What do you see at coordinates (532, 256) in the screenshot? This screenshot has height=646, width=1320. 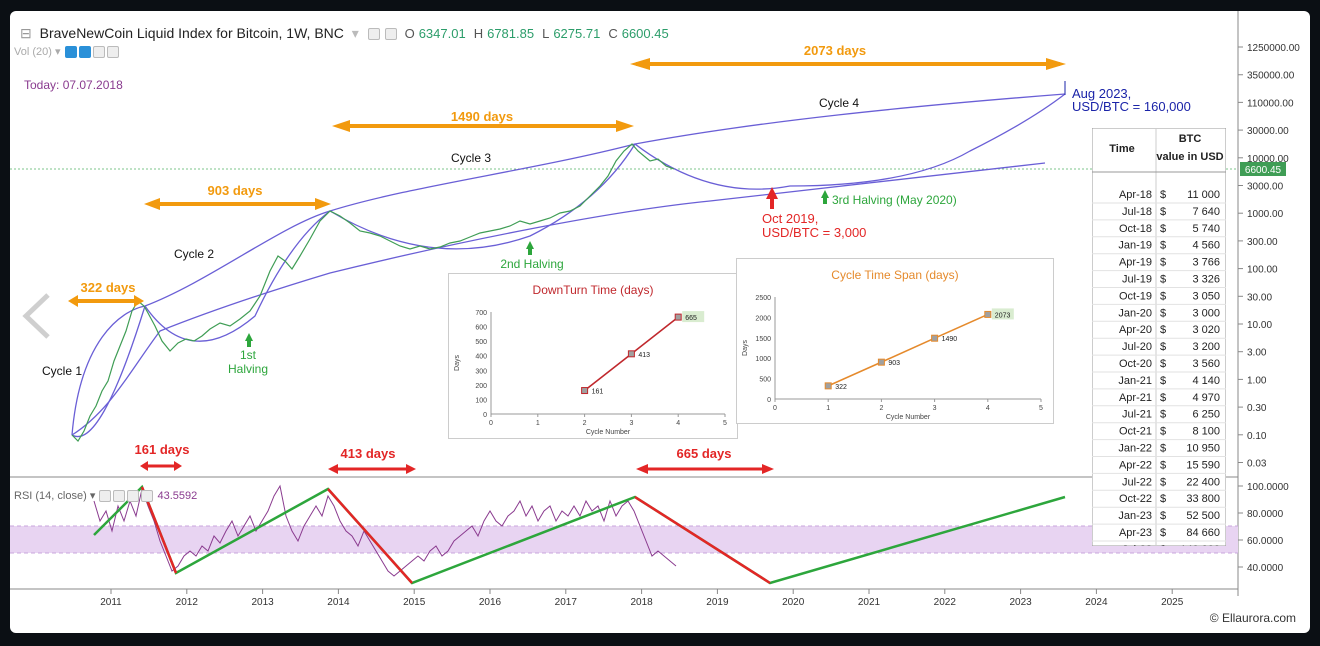 I see `halving-2: 2nd Halving` at bounding box center [532, 256].